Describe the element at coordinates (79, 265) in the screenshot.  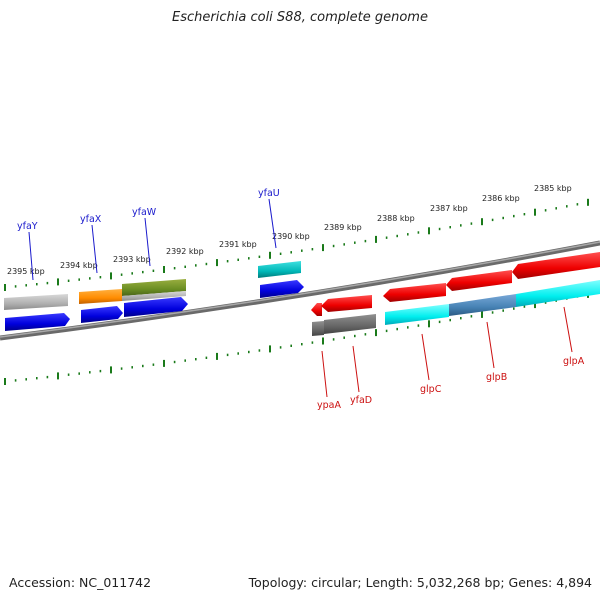
I see `scale-label: 2394 kbp` at that location.